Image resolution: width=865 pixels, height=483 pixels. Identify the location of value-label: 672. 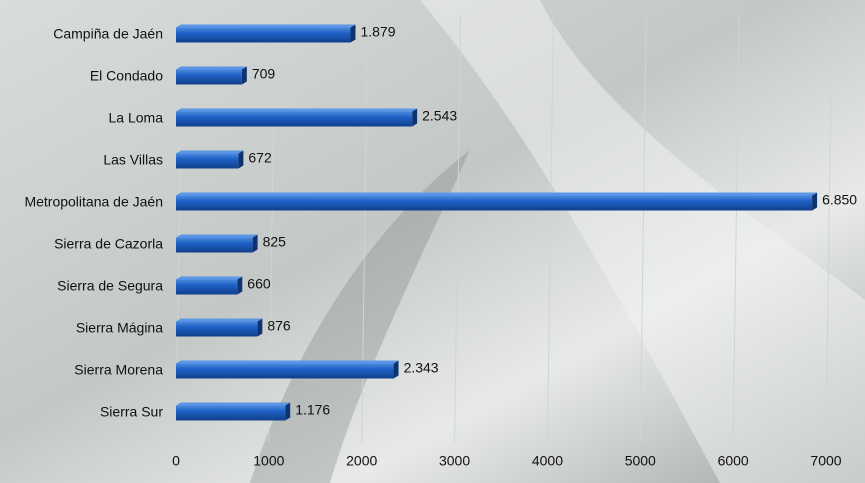
(260, 158).